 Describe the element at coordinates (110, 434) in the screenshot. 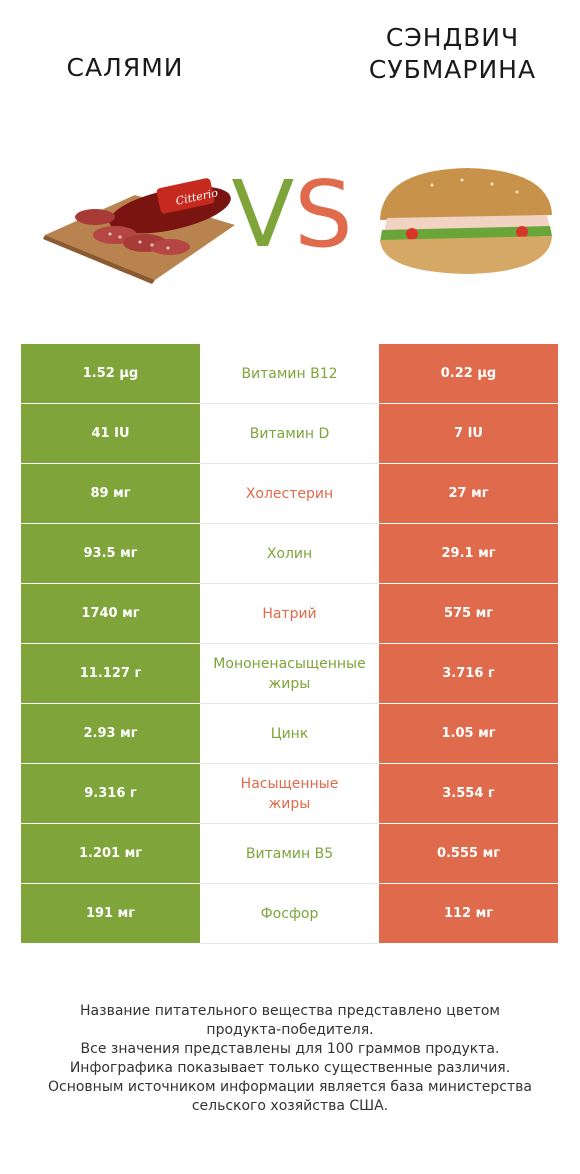

I see `left-value: 41 IU` at that location.